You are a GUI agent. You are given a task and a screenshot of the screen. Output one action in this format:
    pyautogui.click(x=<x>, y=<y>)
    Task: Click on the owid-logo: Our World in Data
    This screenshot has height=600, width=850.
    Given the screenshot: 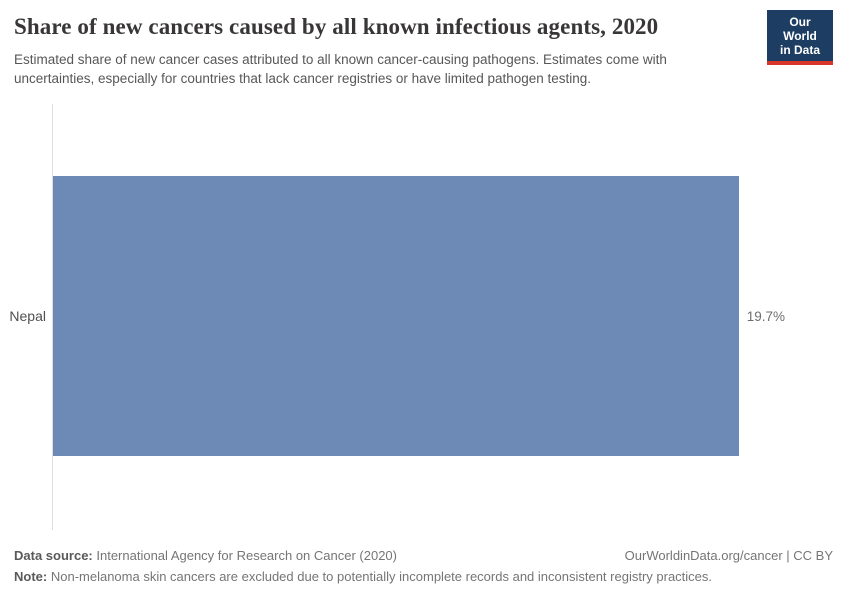 What is the action you would take?
    pyautogui.click(x=800, y=37)
    